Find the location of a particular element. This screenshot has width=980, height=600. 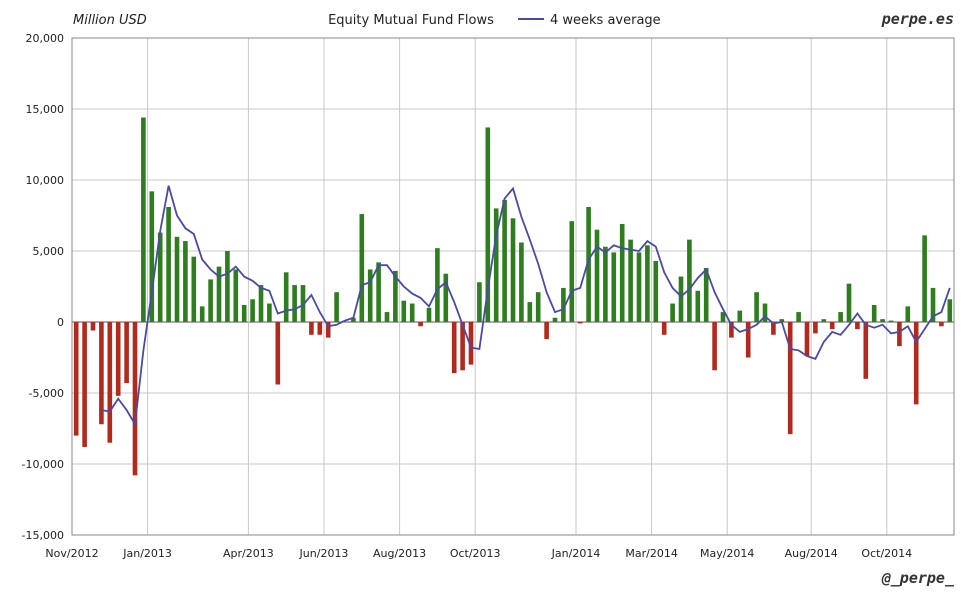

x-tick-label: May/2014 is located at coordinates (727, 553).